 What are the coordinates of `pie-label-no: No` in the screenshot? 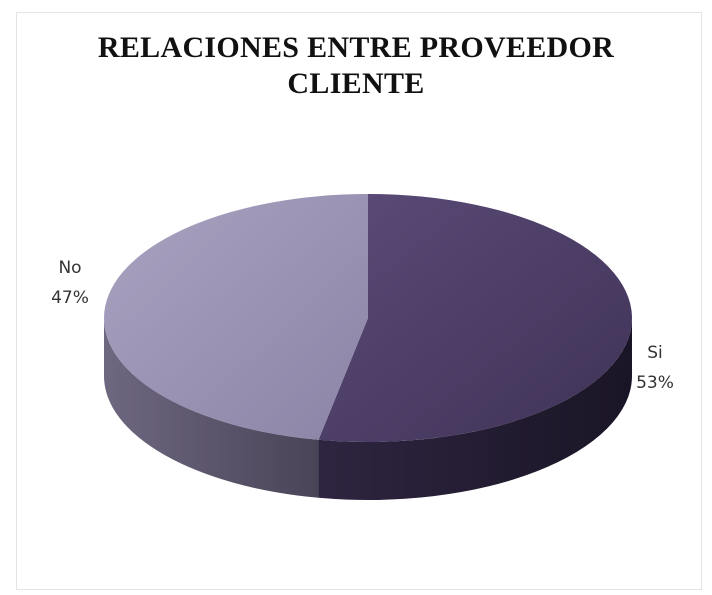 It's located at (69, 268).